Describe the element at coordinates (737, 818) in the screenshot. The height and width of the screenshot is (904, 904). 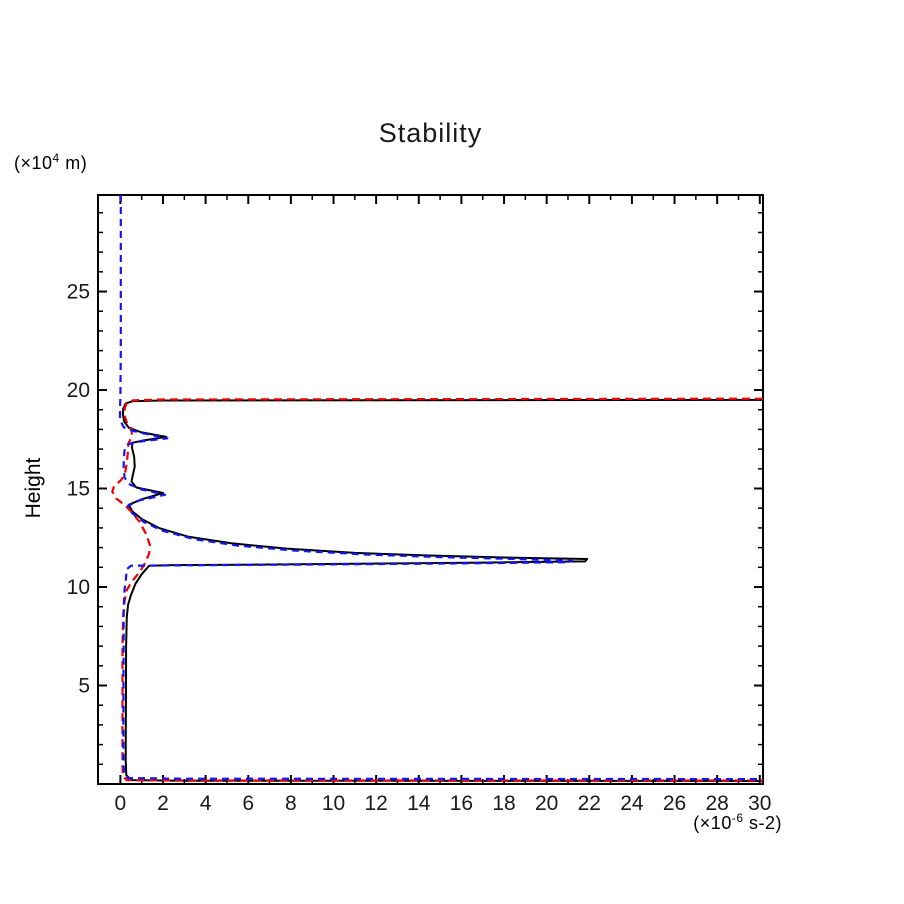
I see `x-unit-exponent: -6` at that location.